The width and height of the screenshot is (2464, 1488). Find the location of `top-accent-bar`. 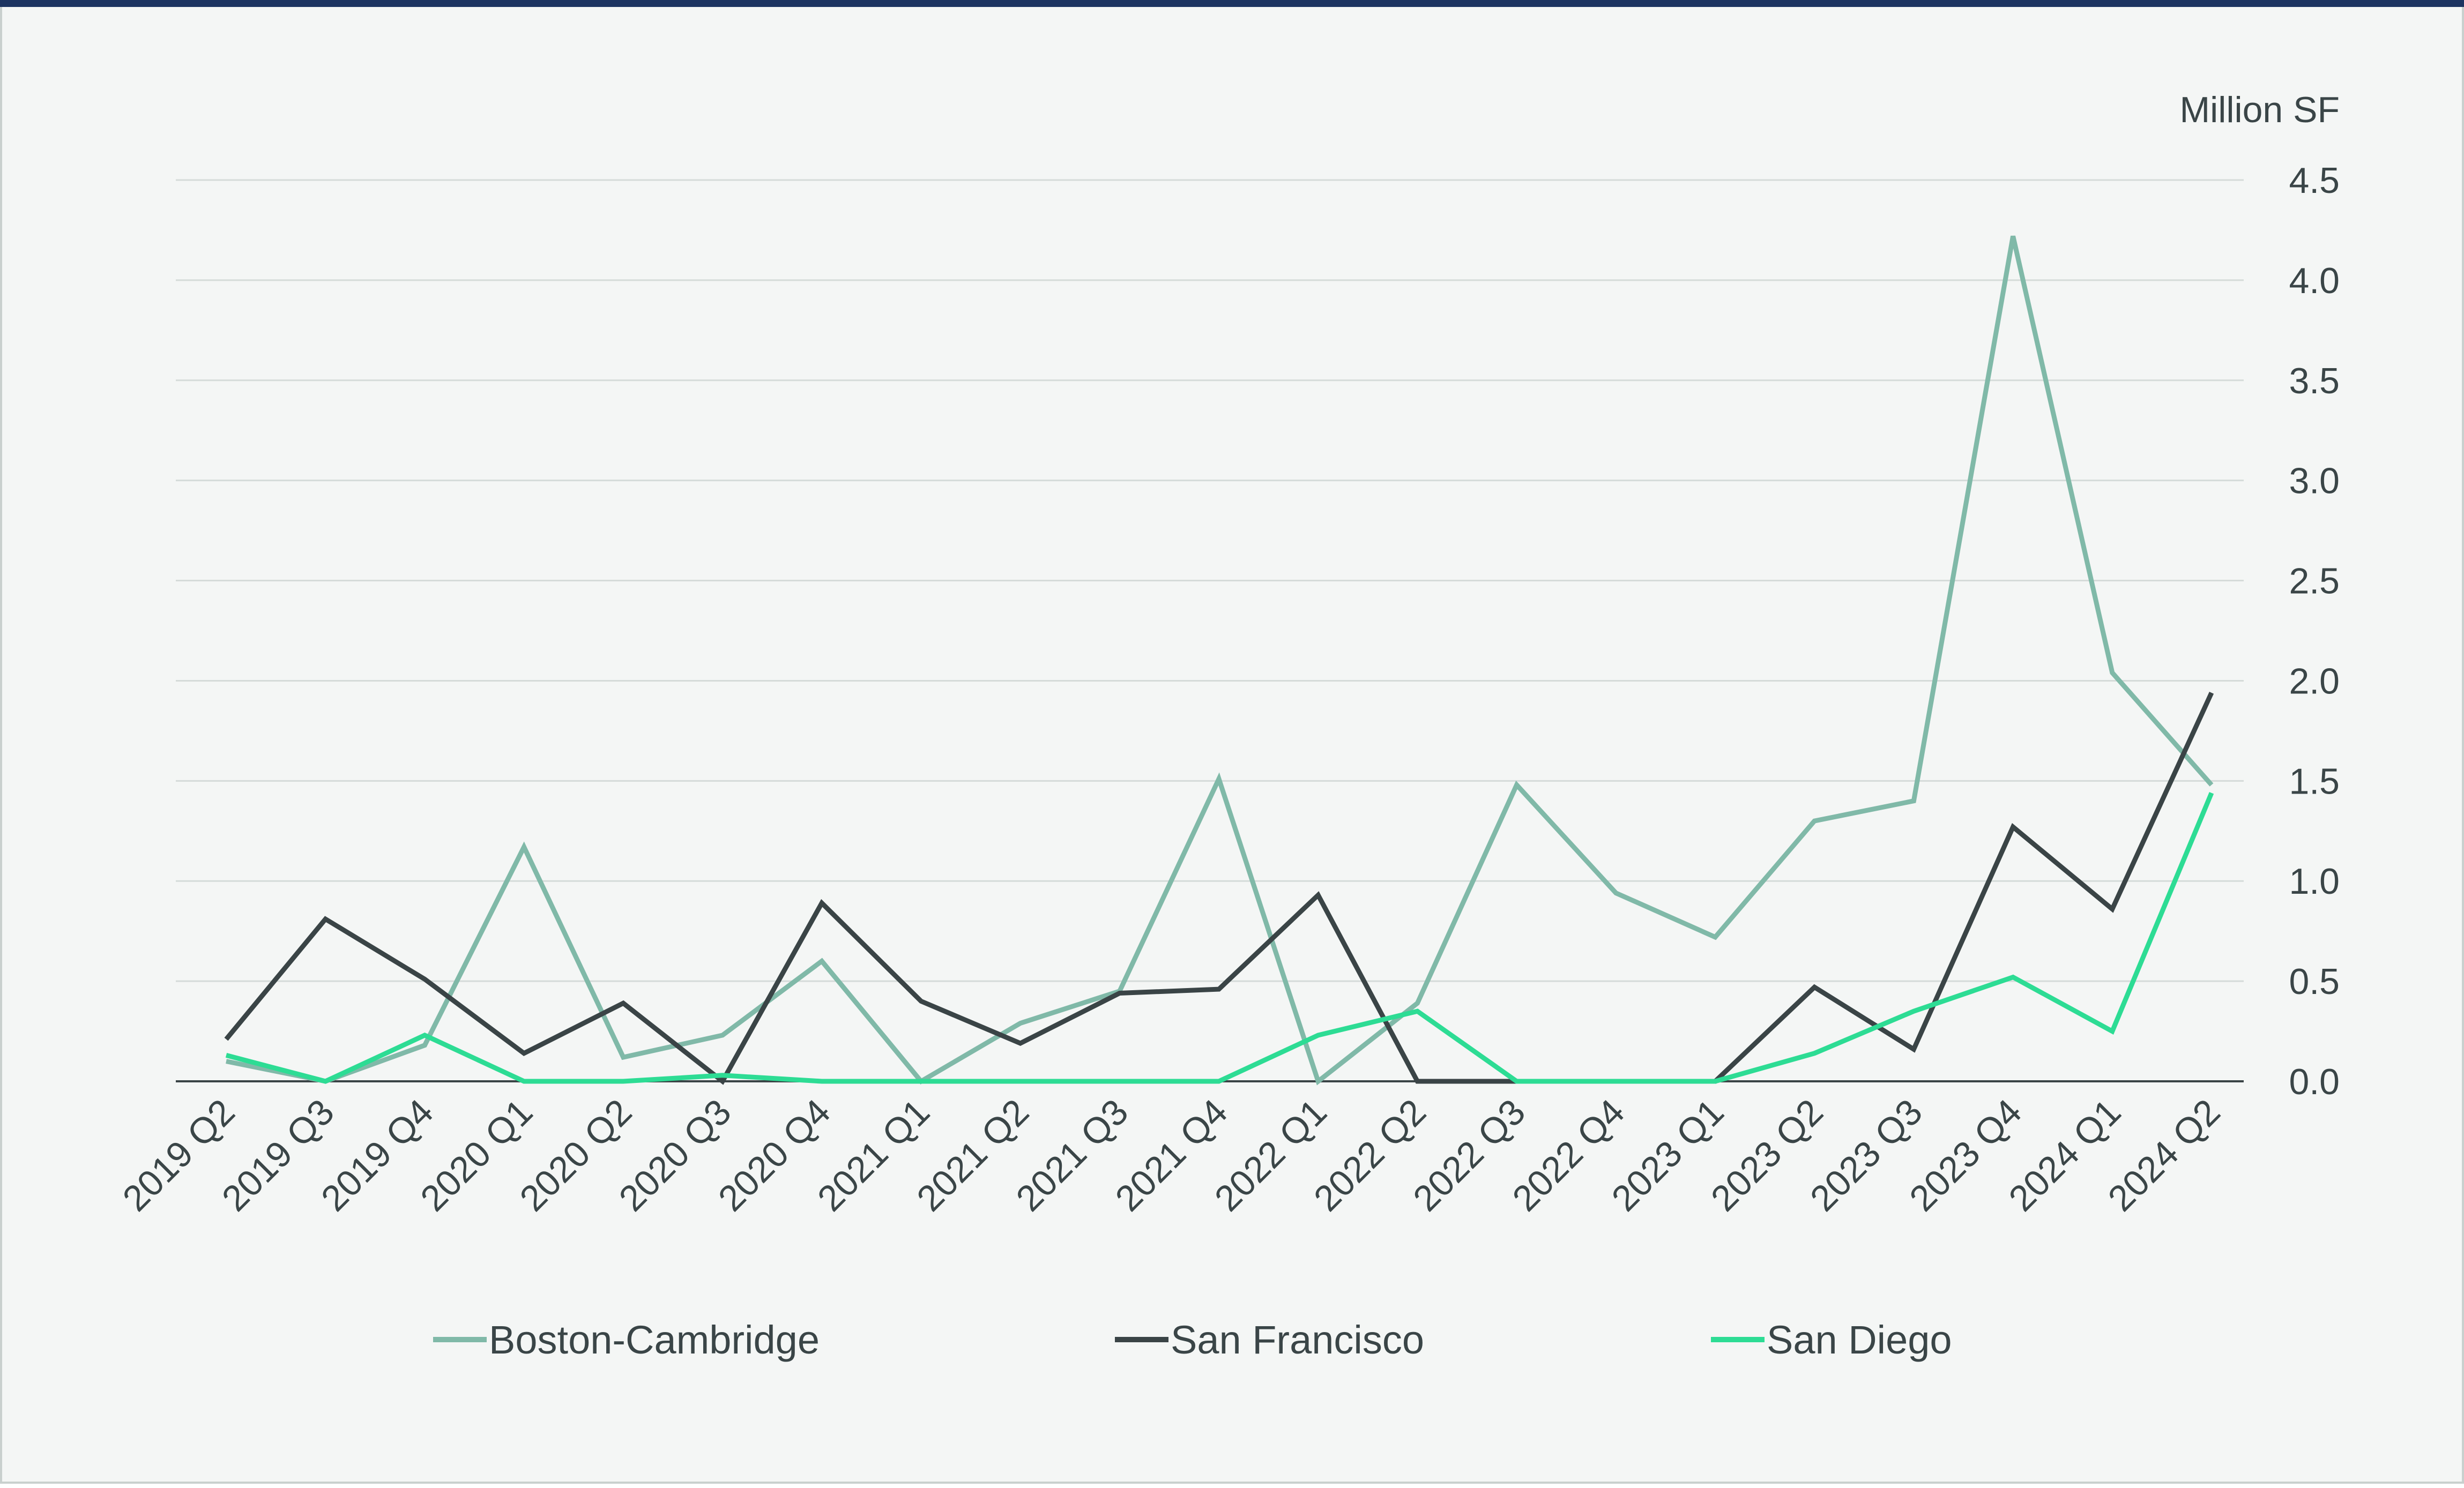

top-accent-bar is located at coordinates (1232, 3).